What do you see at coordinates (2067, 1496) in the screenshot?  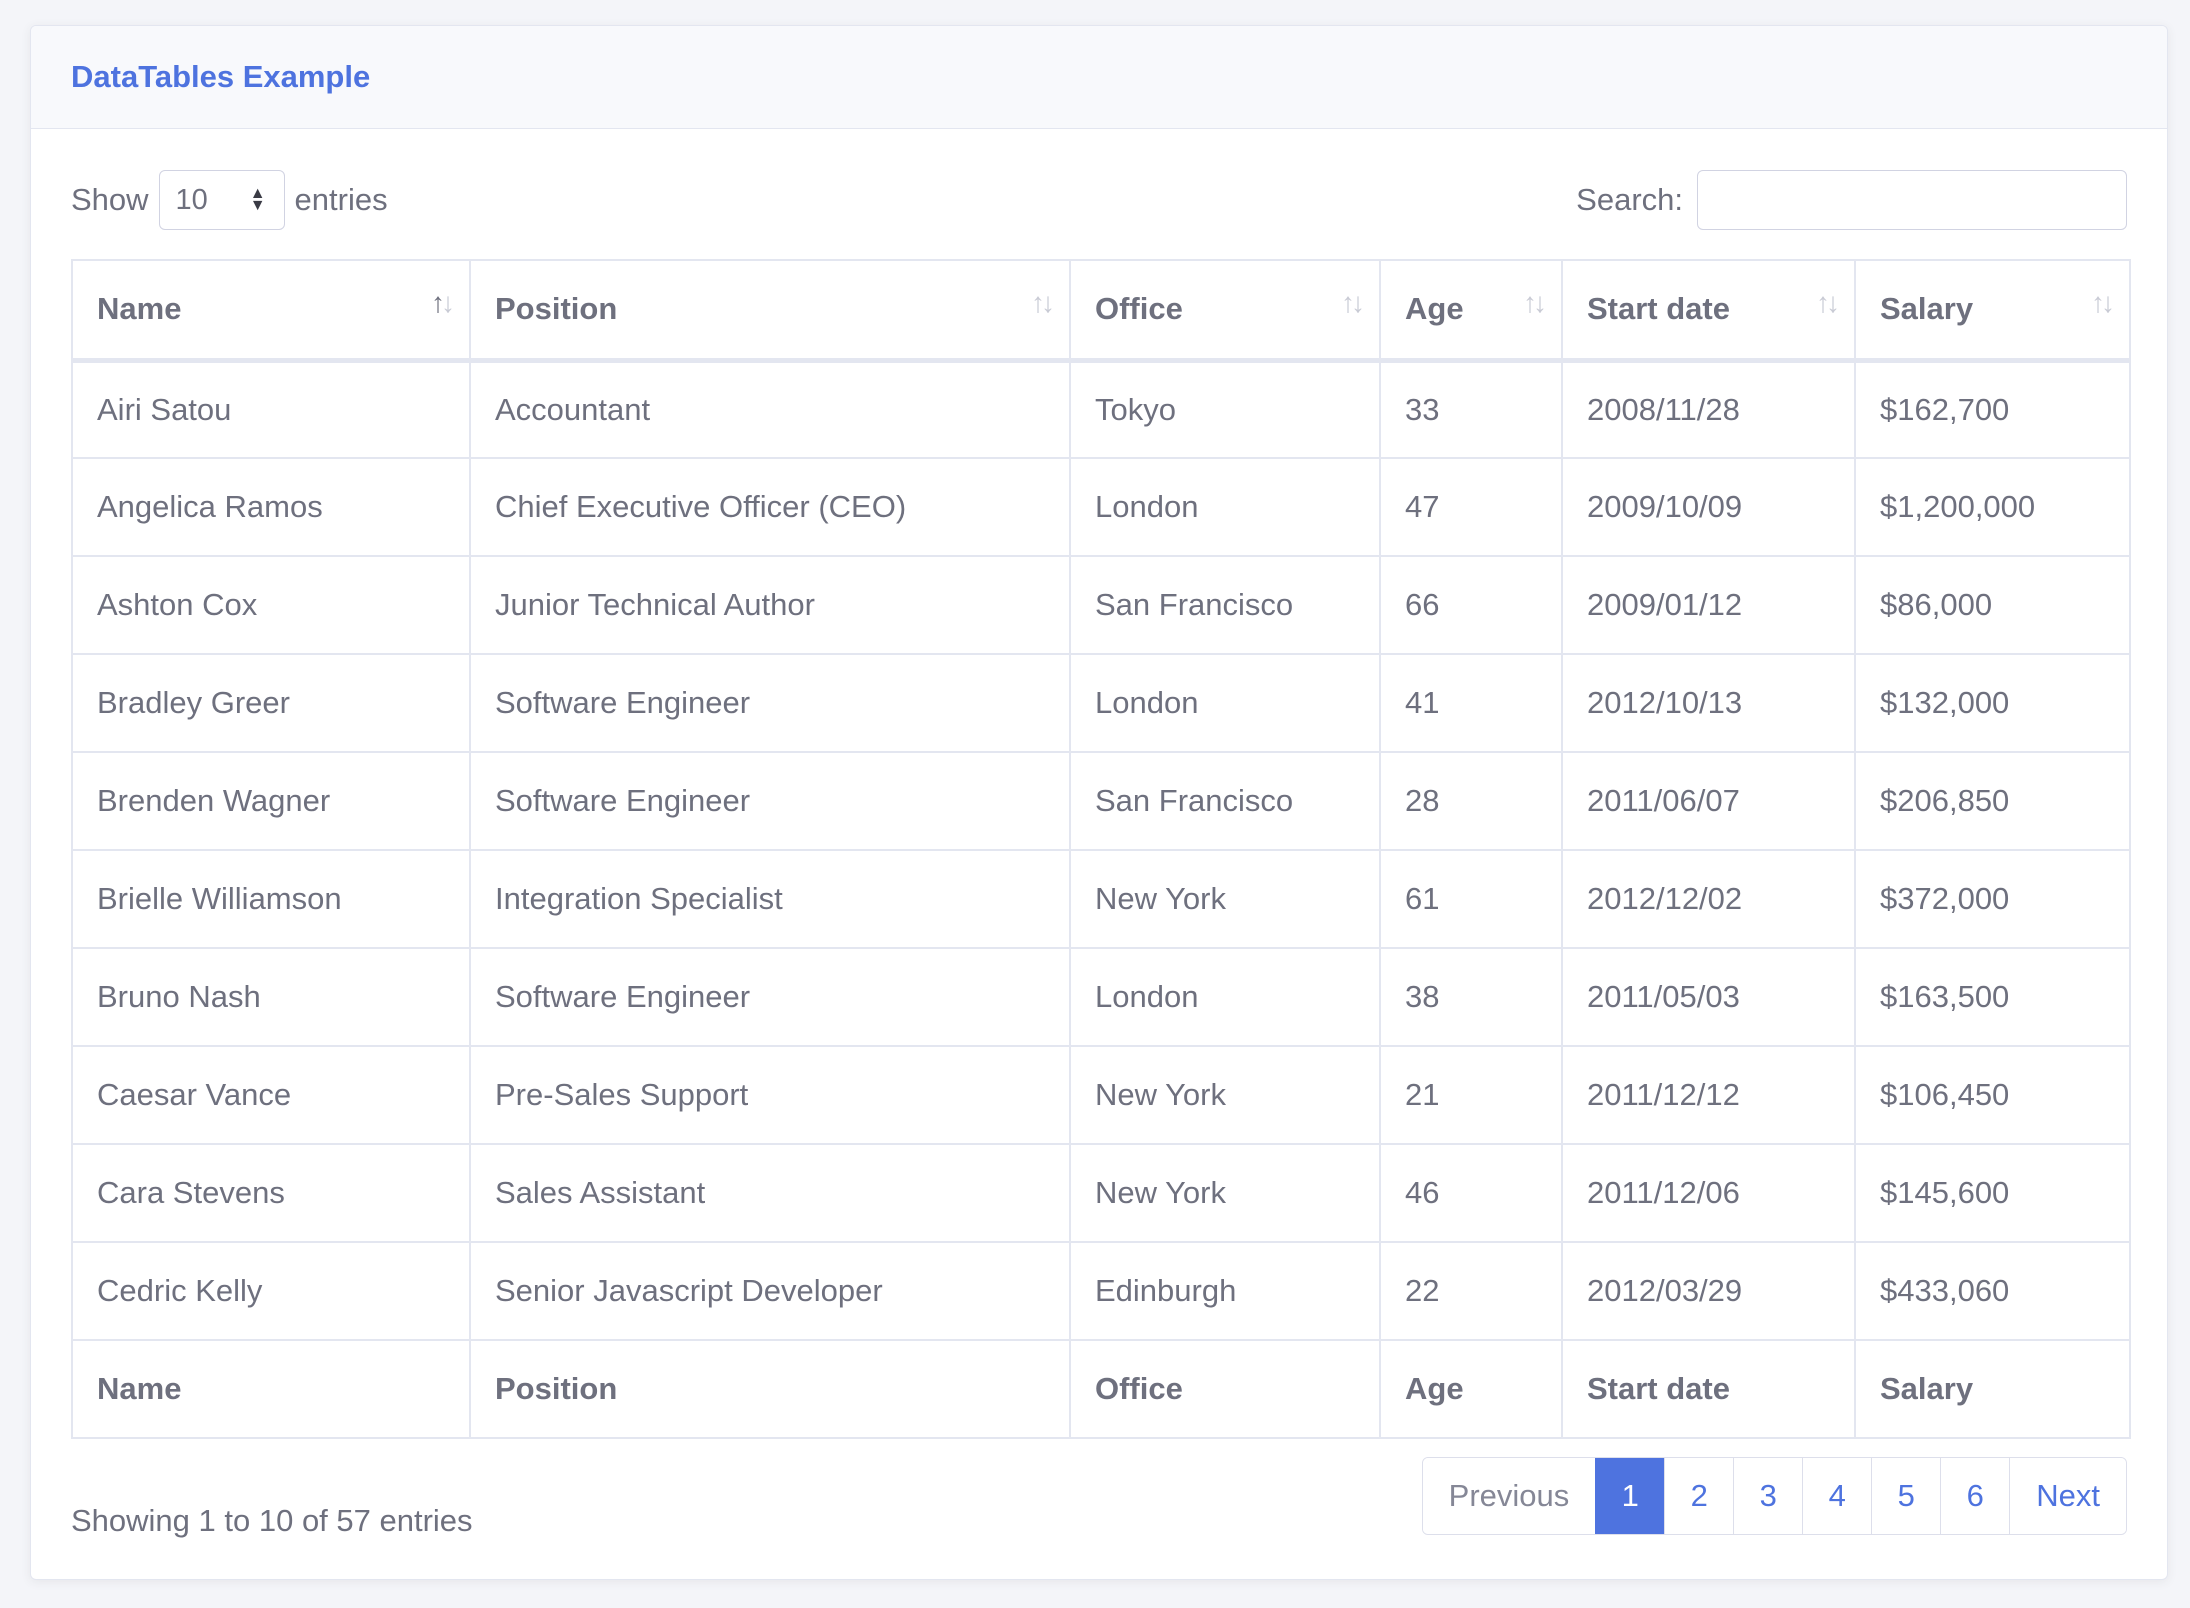 I see `next-page-button: Next` at bounding box center [2067, 1496].